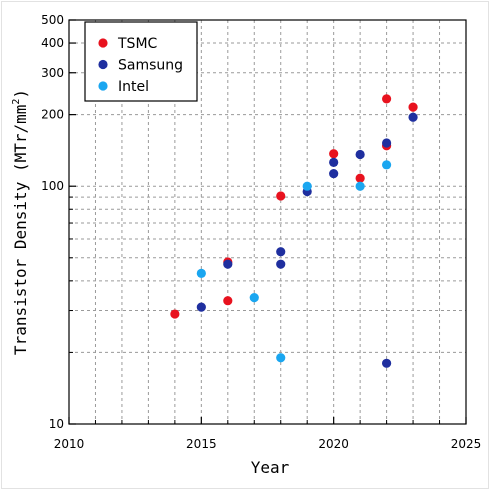 Image resolution: width=492 pixels, height=492 pixels. What do you see at coordinates (16, 102) in the screenshot?
I see `y-axis-label-superscript: 2` at bounding box center [16, 102].